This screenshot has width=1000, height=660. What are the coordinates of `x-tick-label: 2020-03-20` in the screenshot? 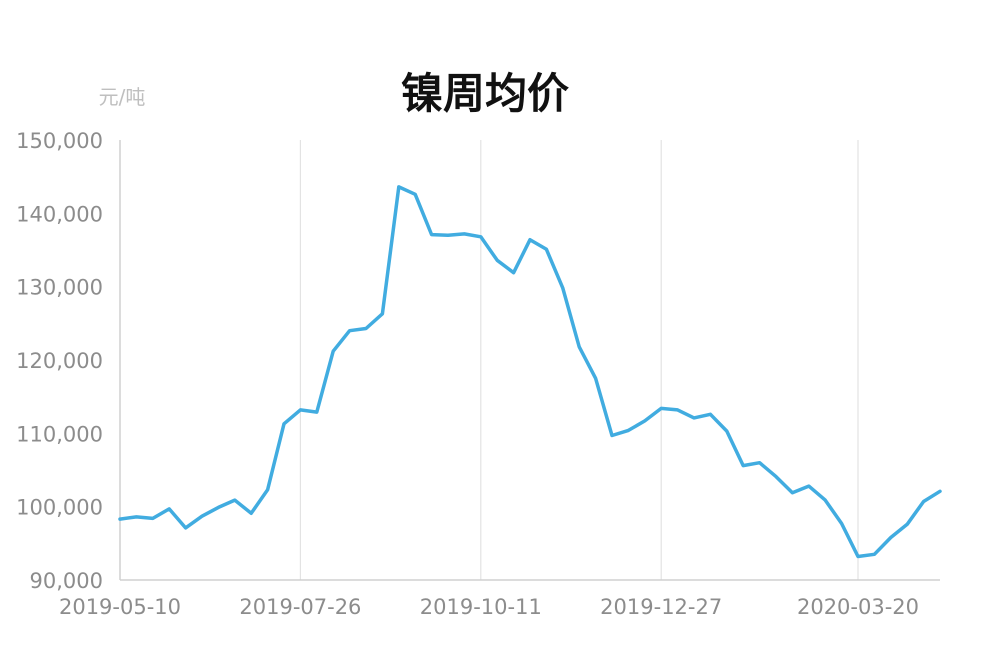 It's located at (858, 607).